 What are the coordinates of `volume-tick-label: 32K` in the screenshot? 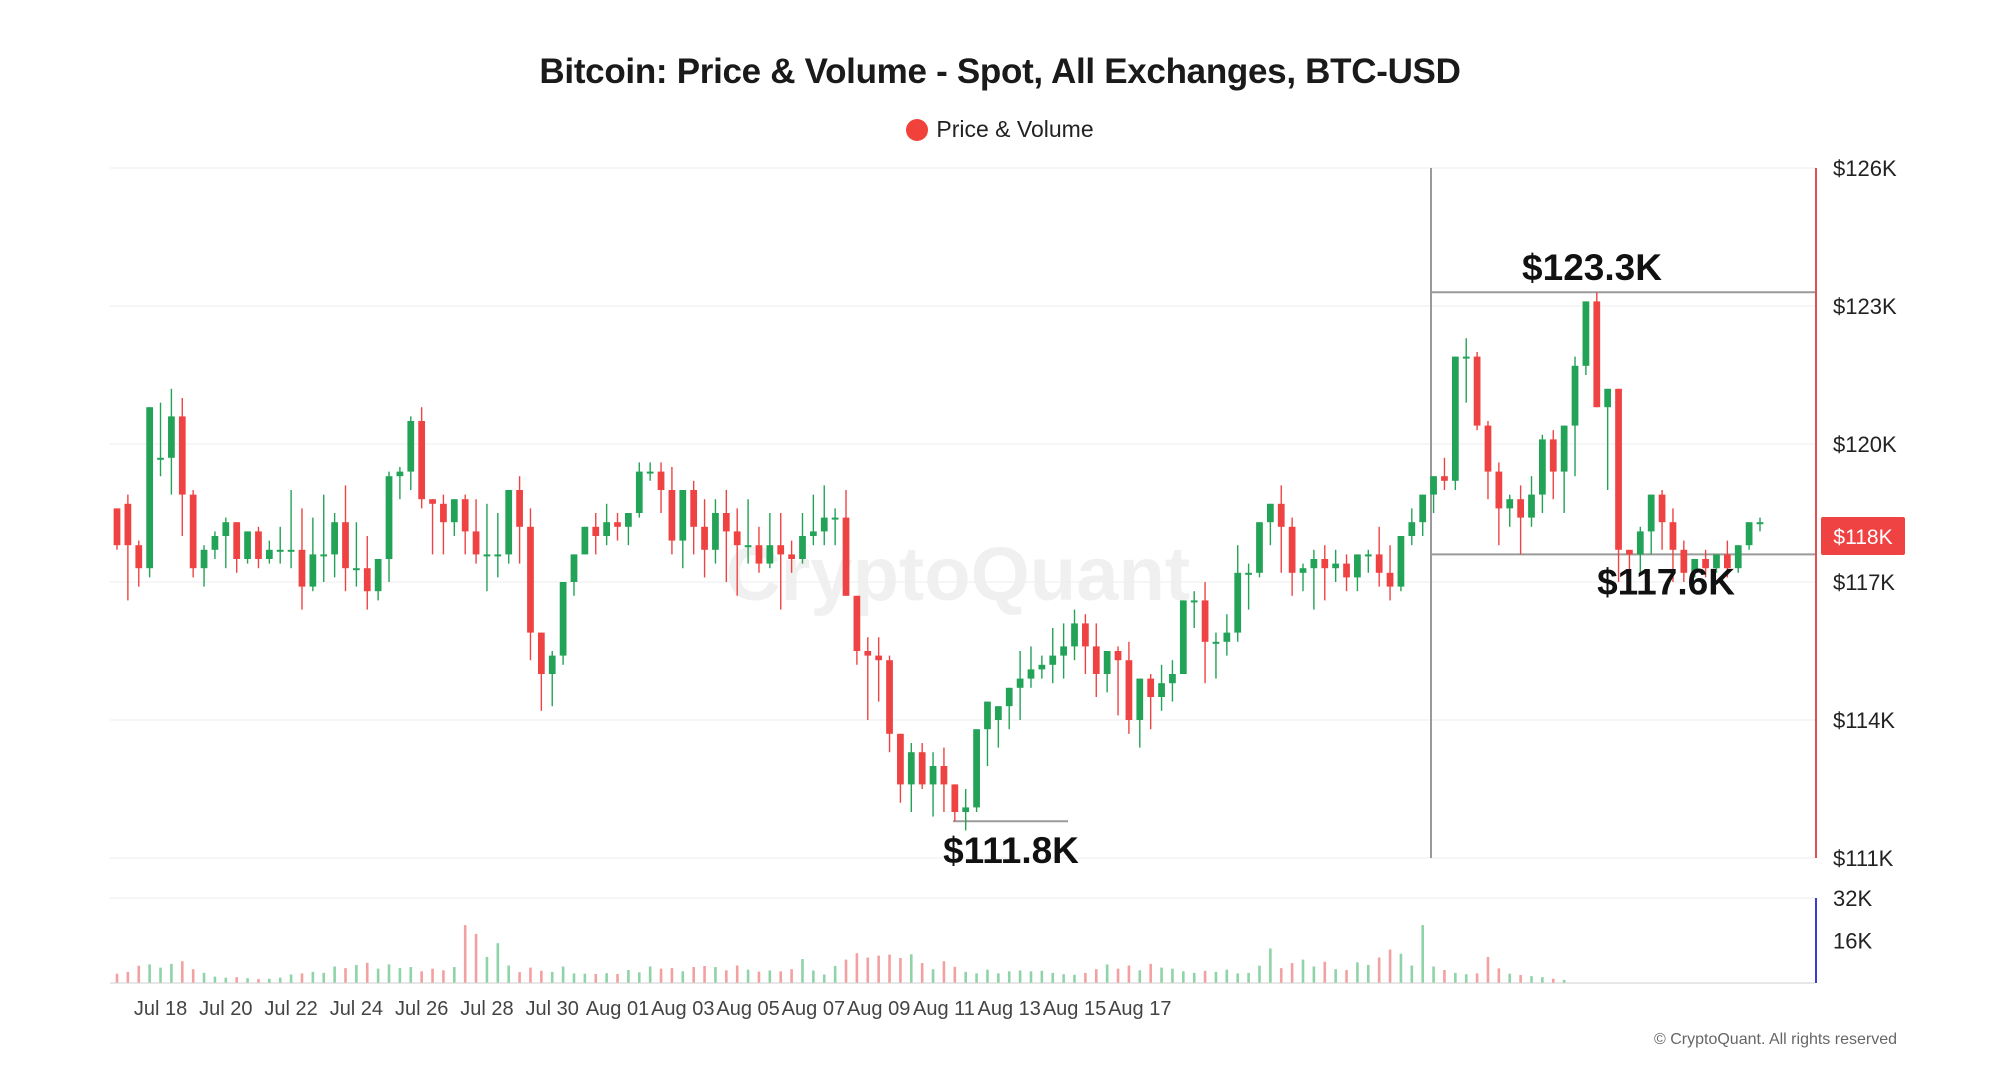 It's located at (1852, 898).